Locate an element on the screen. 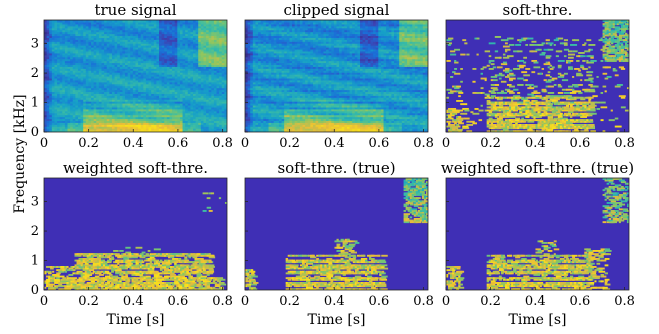  panel-clipped-signal: clipped signal 0 0.2 0.4 0.6 0.8 is located at coordinates (337, 76).